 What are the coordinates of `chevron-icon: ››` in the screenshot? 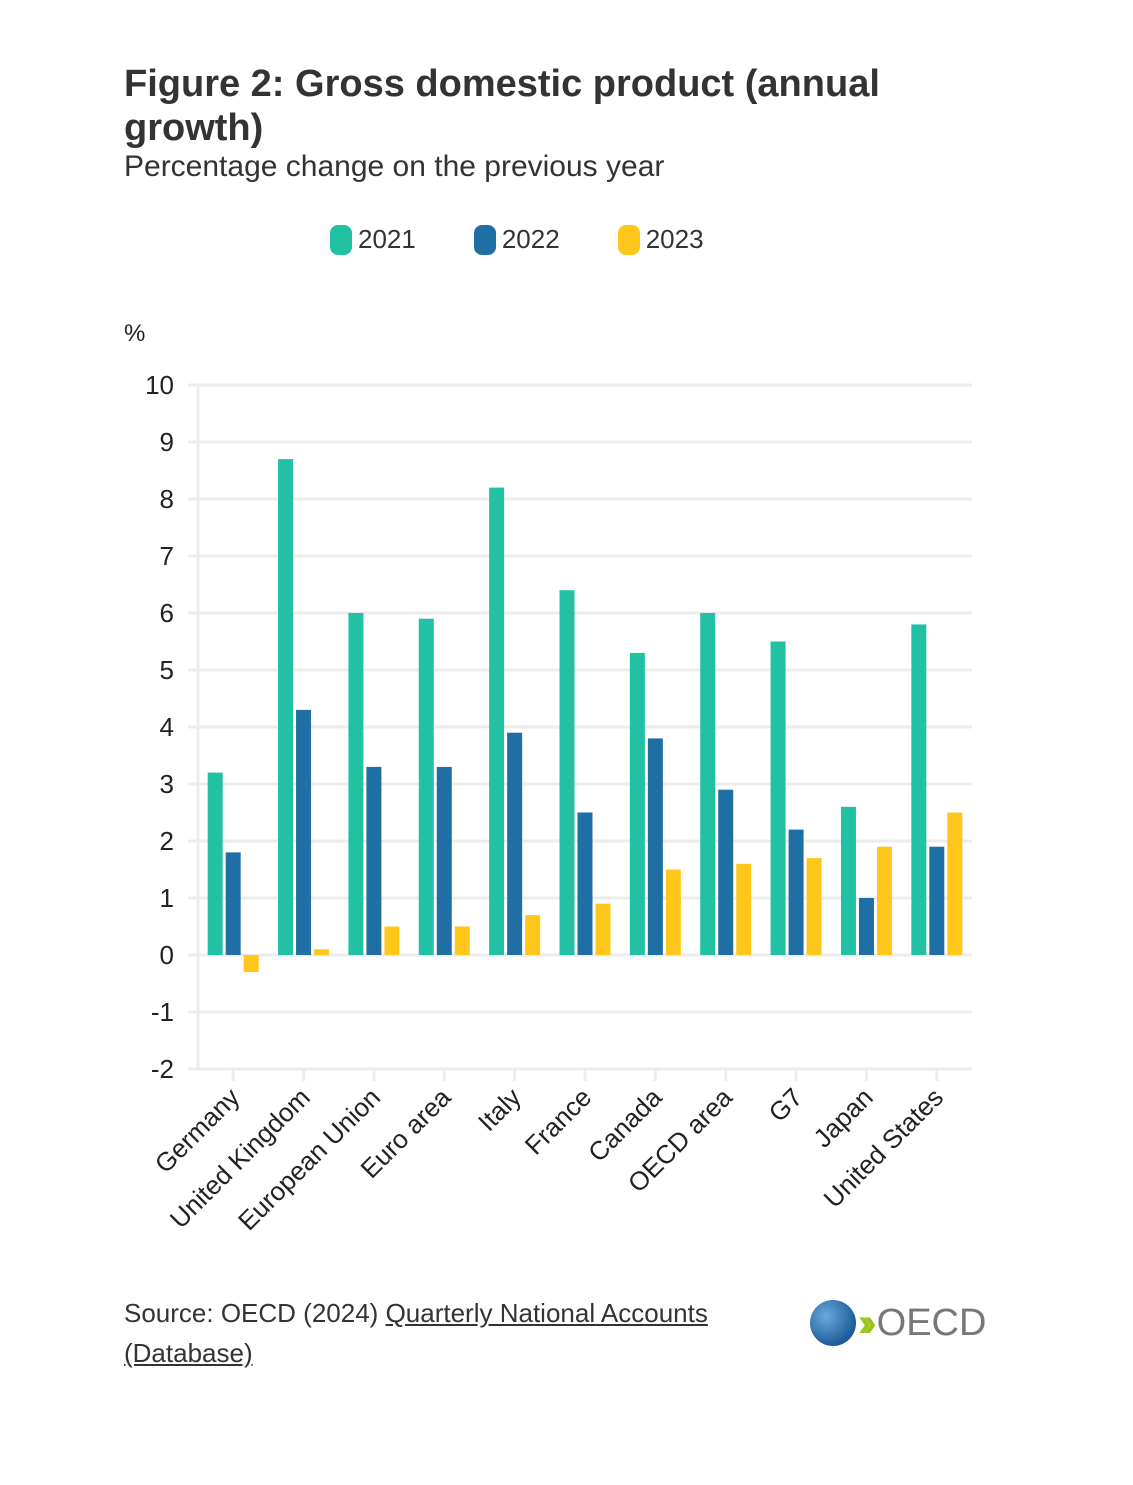 It's located at (867, 1322).